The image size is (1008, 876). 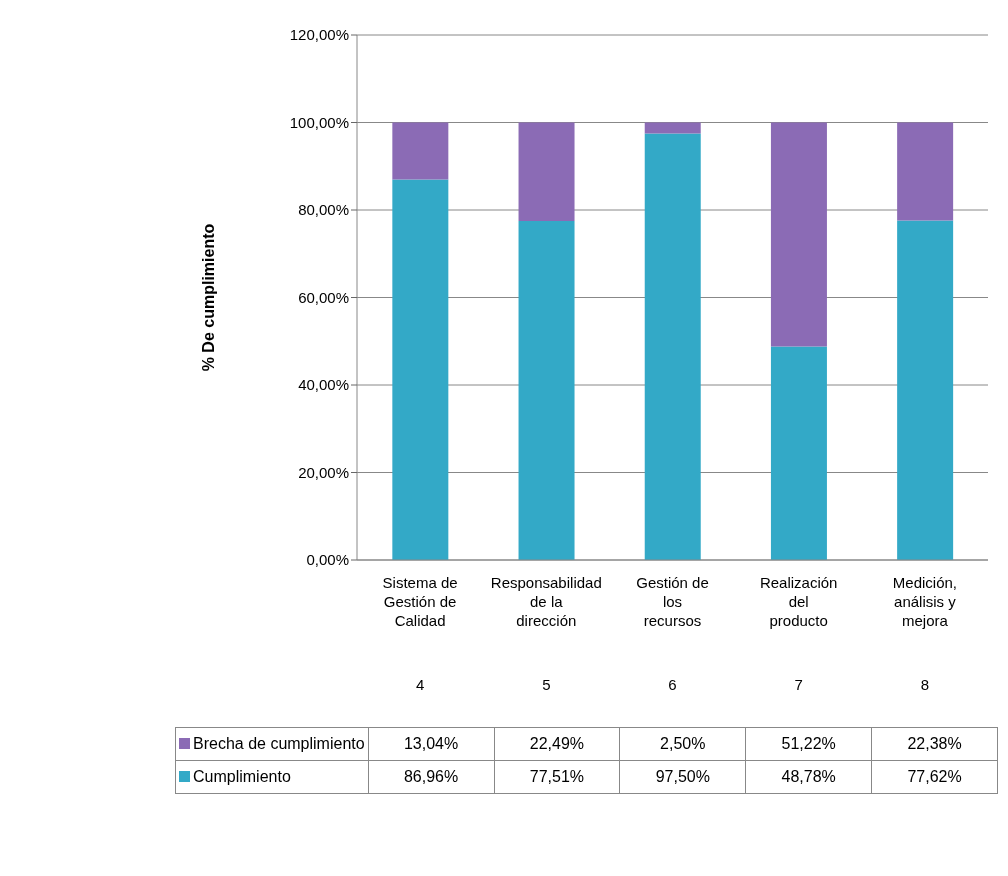 What do you see at coordinates (323, 210) in the screenshot?
I see `y-tick-label: 80,00%` at bounding box center [323, 210].